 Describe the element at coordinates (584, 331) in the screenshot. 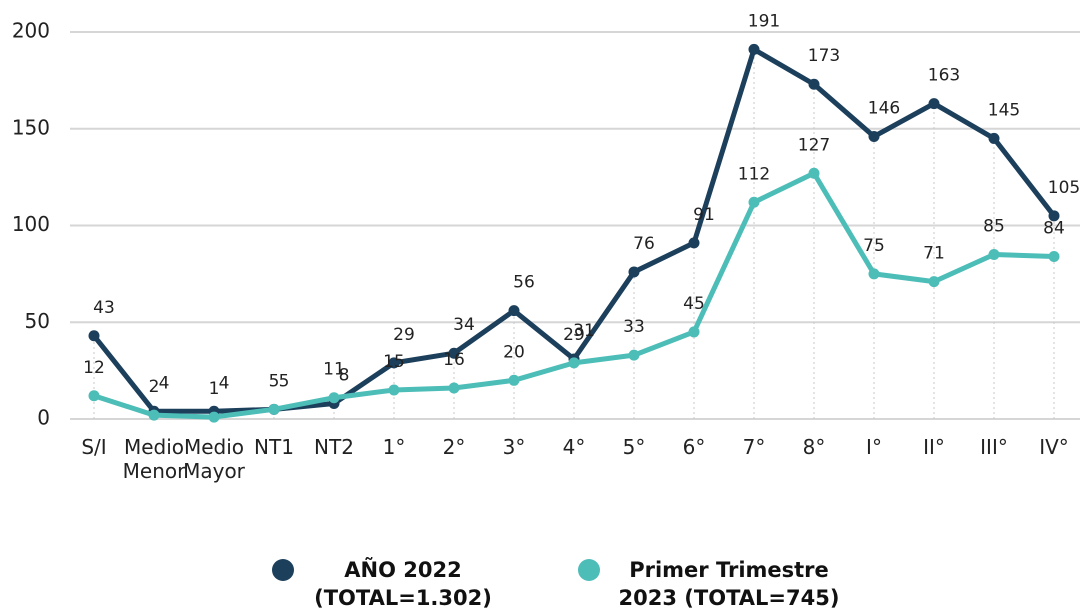

I see `data-label: 31` at that location.